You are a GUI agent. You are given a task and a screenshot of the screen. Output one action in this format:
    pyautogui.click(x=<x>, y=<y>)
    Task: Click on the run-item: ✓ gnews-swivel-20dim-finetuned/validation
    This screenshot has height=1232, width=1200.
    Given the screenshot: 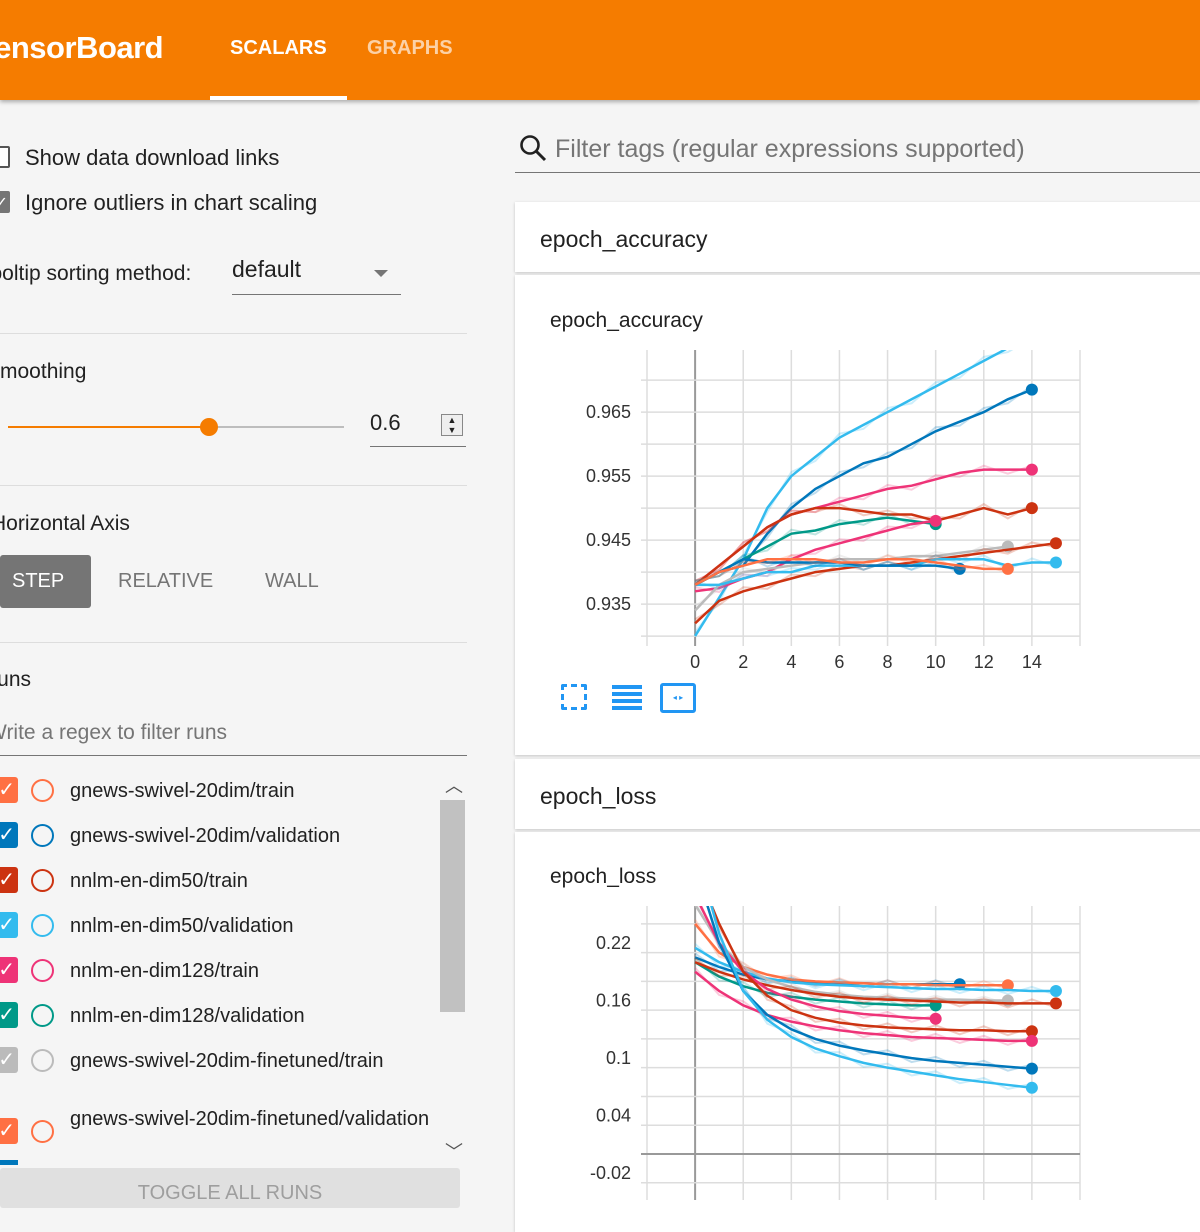 What is the action you would take?
    pyautogui.click(x=220, y=1121)
    